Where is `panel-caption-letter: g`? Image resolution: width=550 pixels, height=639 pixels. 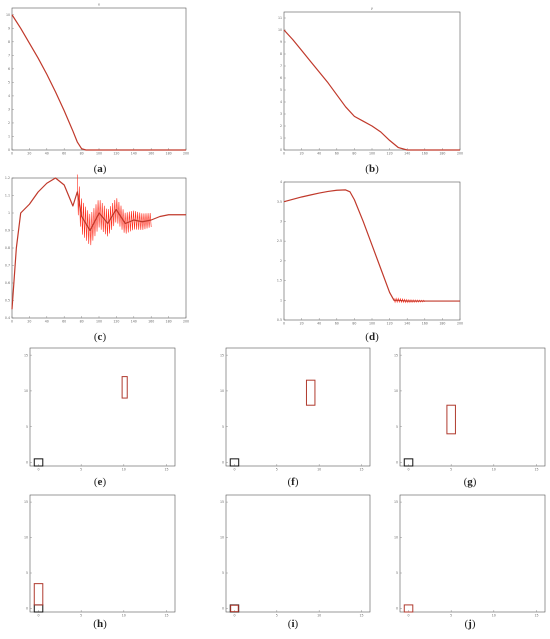 panel-caption-letter: g is located at coordinates (470, 482).